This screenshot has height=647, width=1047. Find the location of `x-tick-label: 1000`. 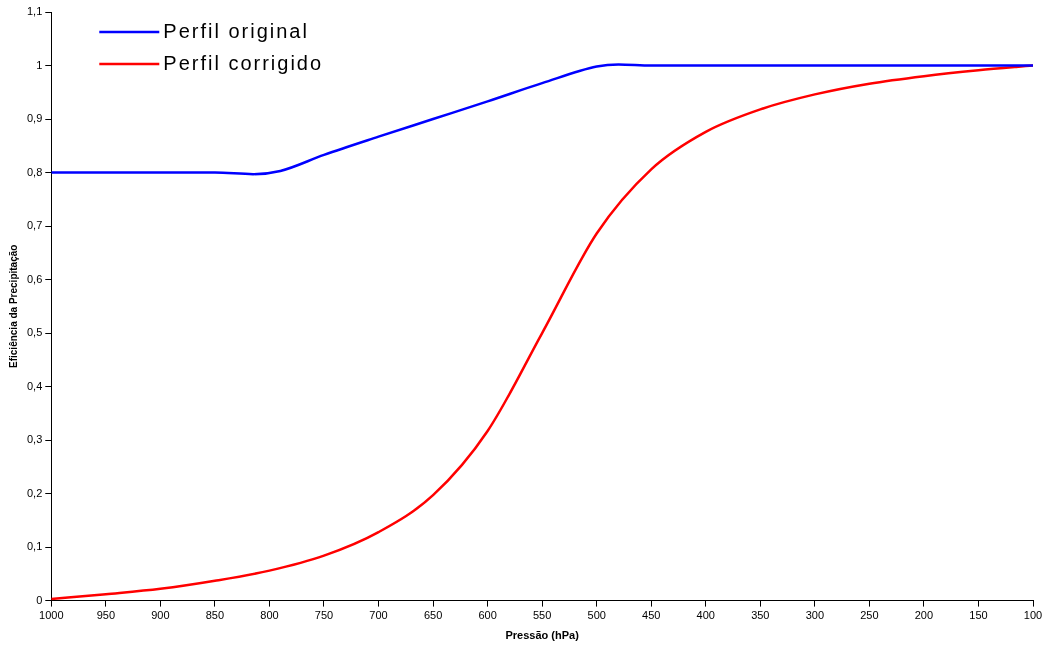

x-tick-label: 1000 is located at coordinates (51, 615).